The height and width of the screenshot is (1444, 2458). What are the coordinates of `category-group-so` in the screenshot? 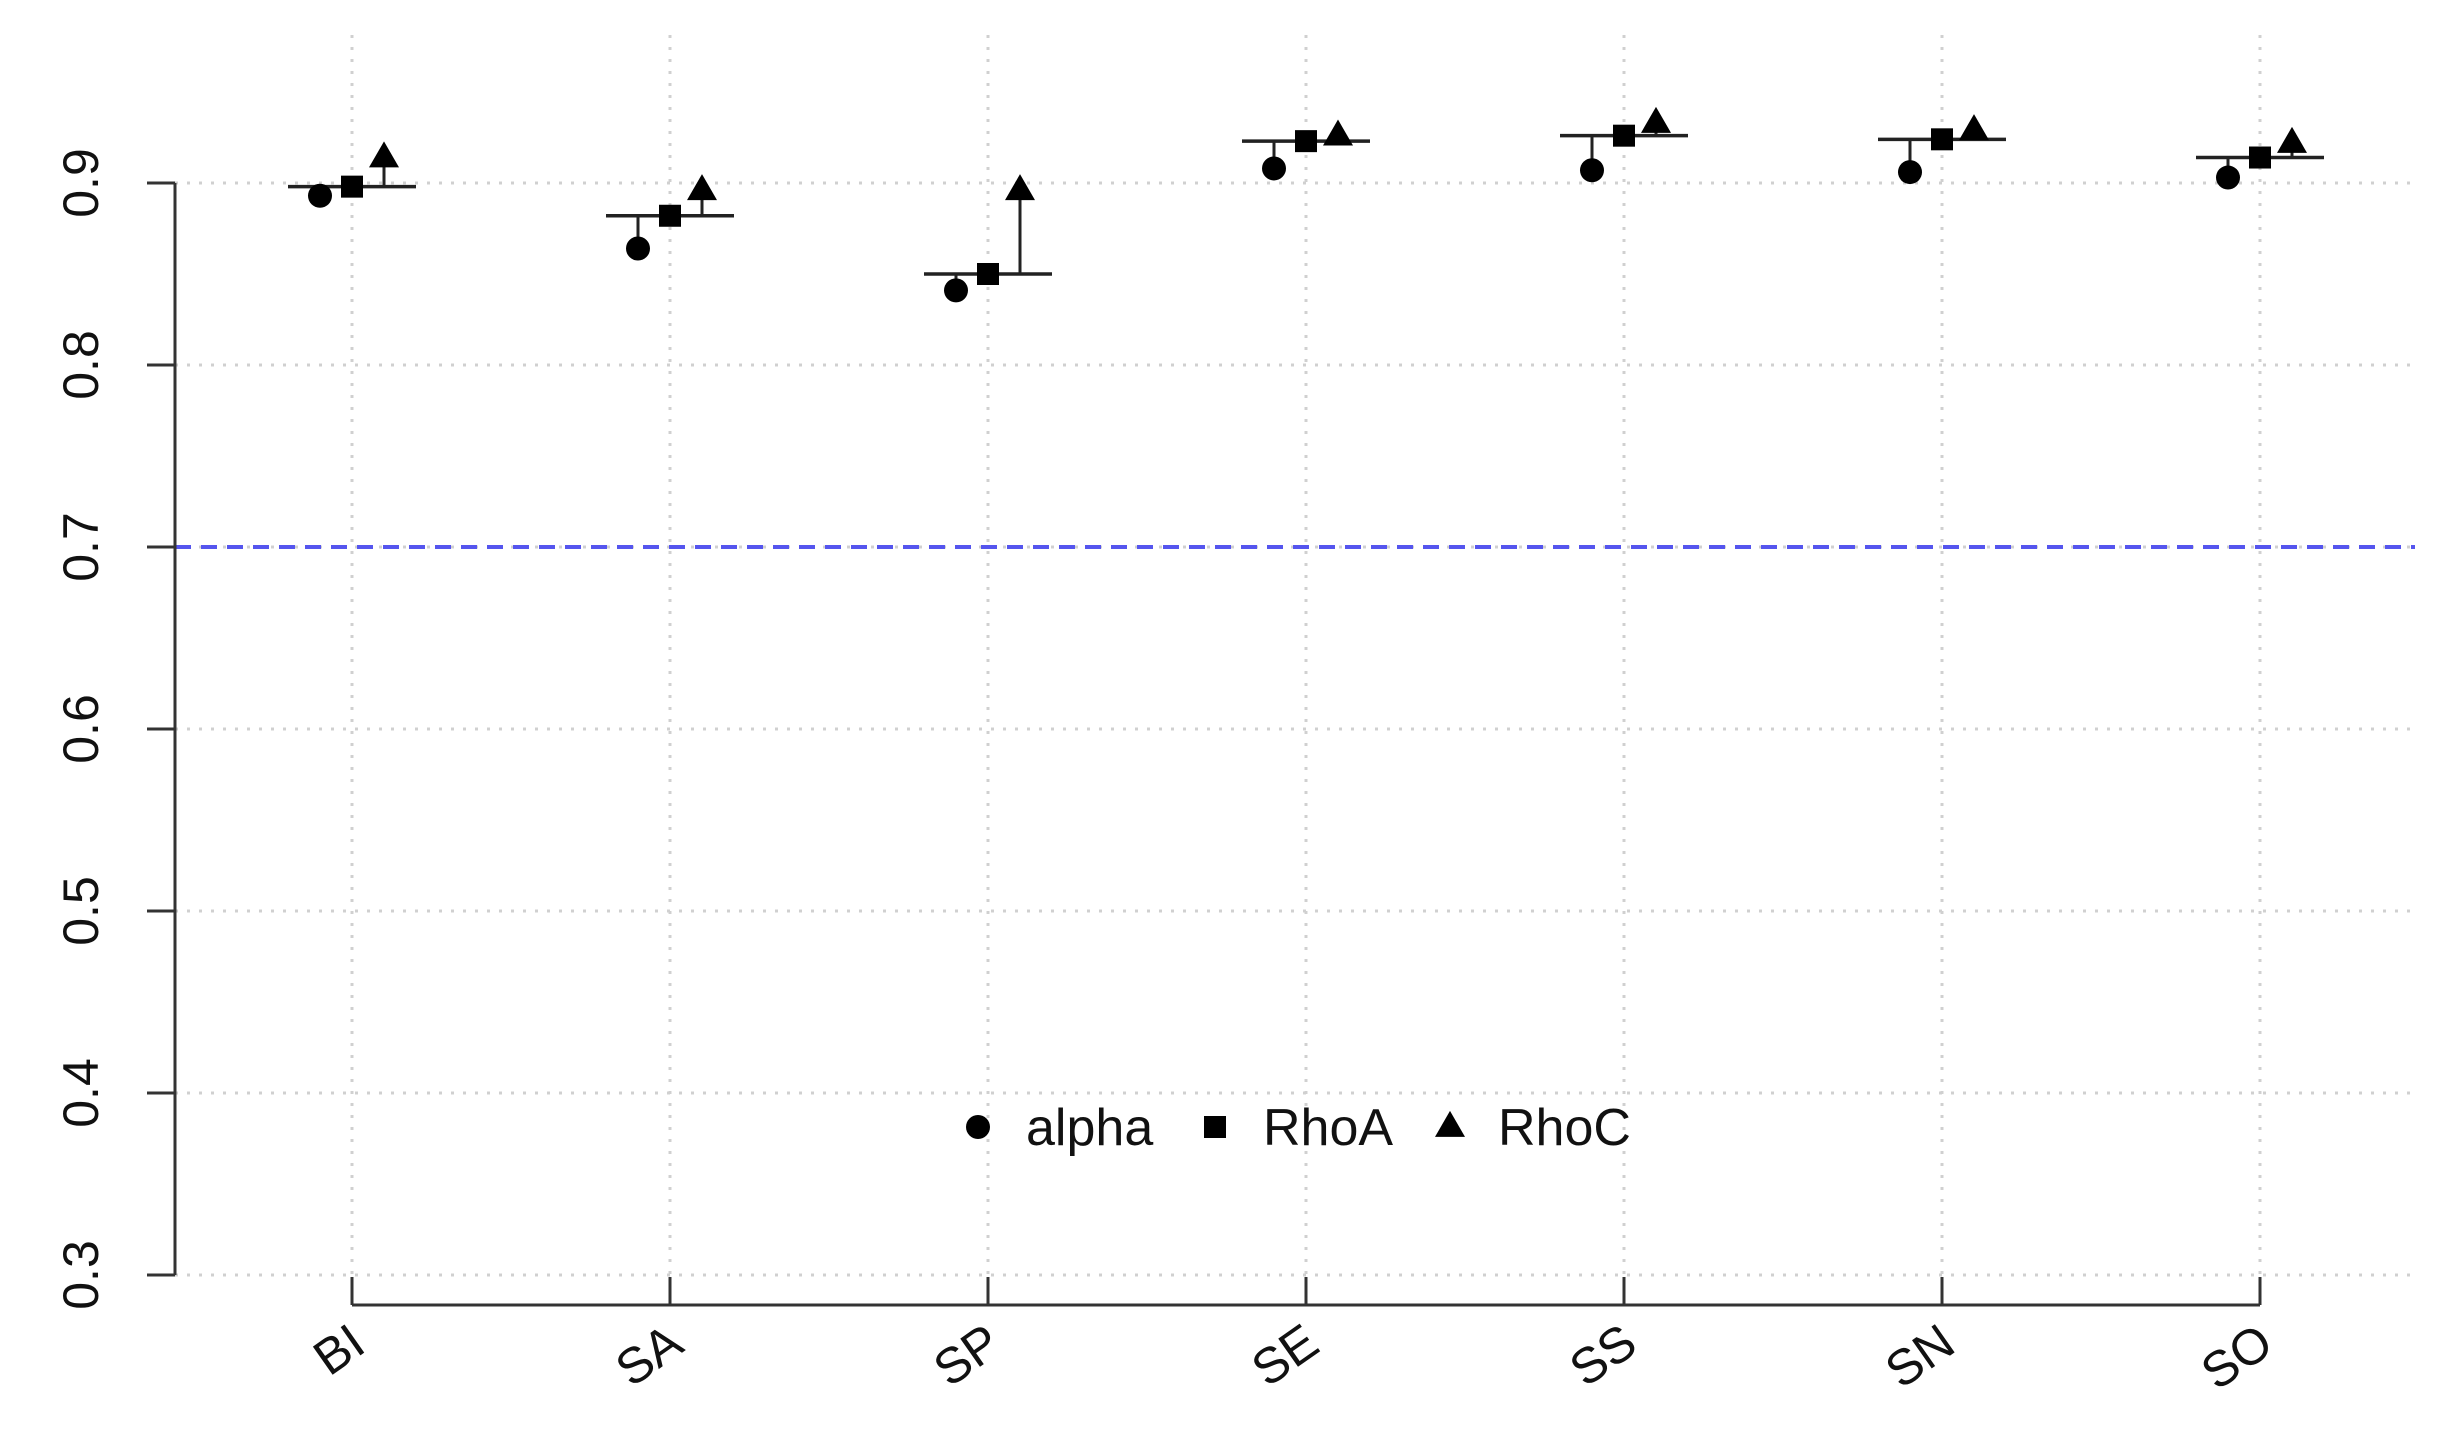 It's located at (2260, 158).